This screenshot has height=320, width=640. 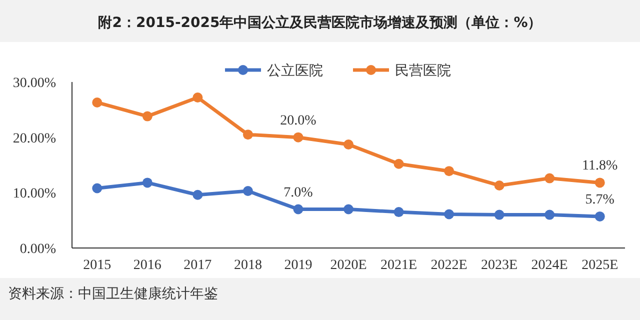 What do you see at coordinates (499, 265) in the screenshot?
I see `x-tick-label: 2023E` at bounding box center [499, 265].